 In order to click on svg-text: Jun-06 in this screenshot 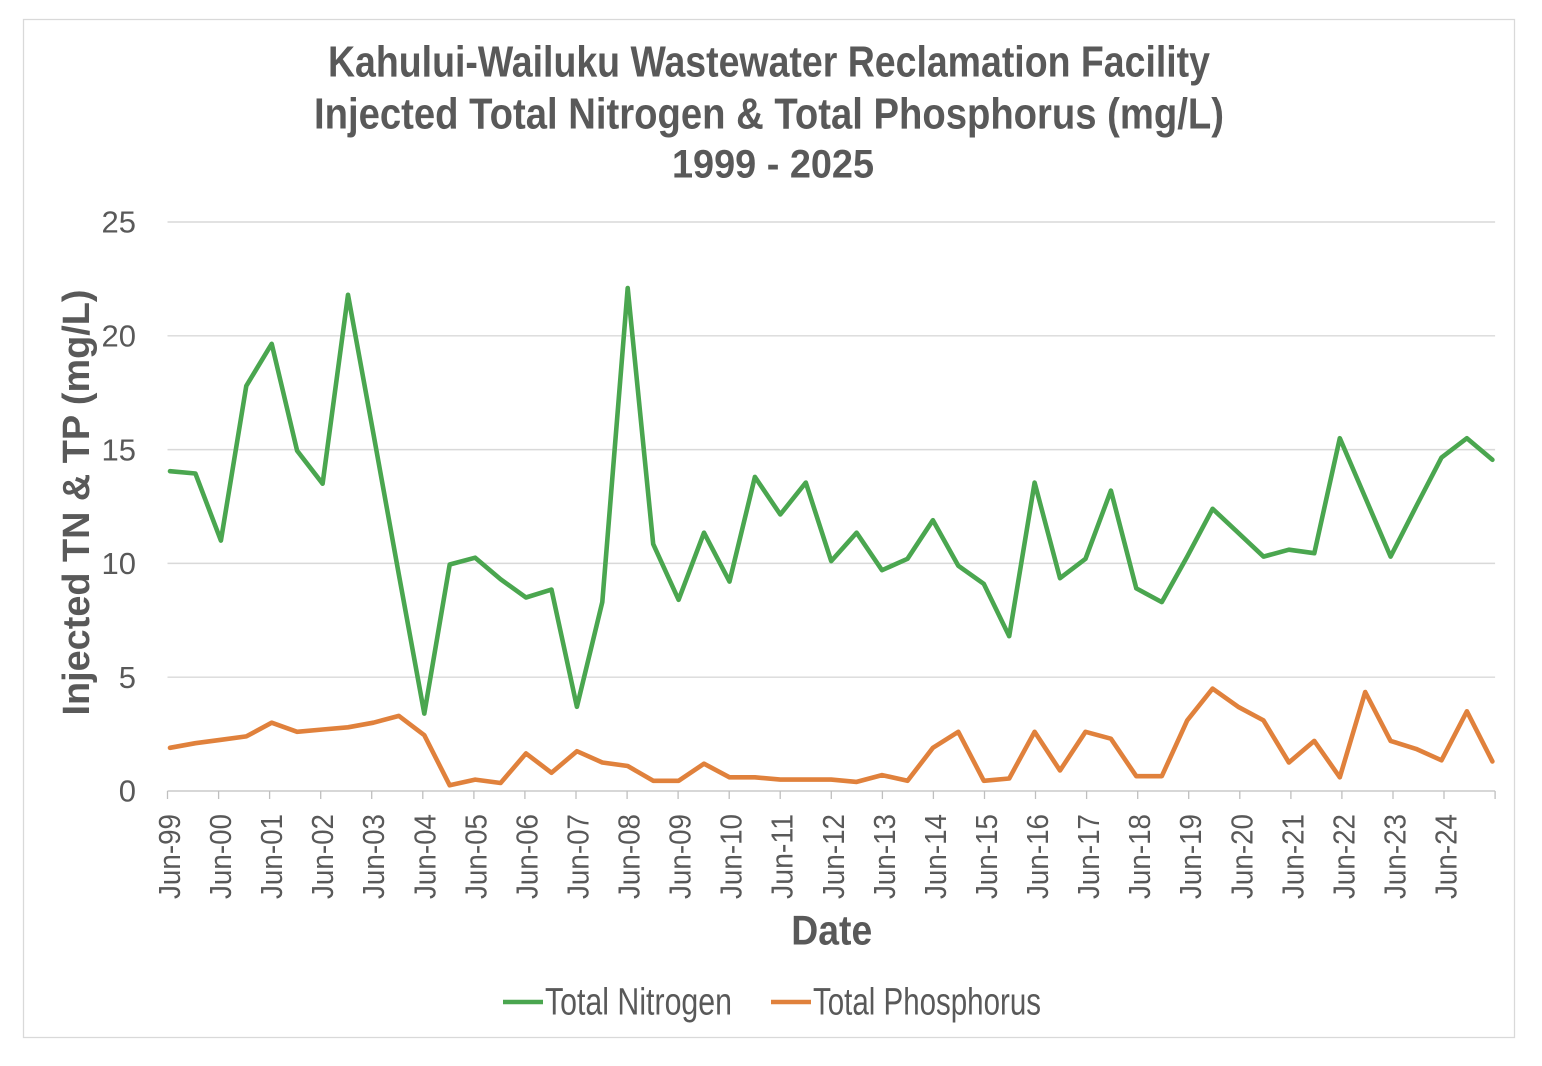, I will do `click(526, 856)`.